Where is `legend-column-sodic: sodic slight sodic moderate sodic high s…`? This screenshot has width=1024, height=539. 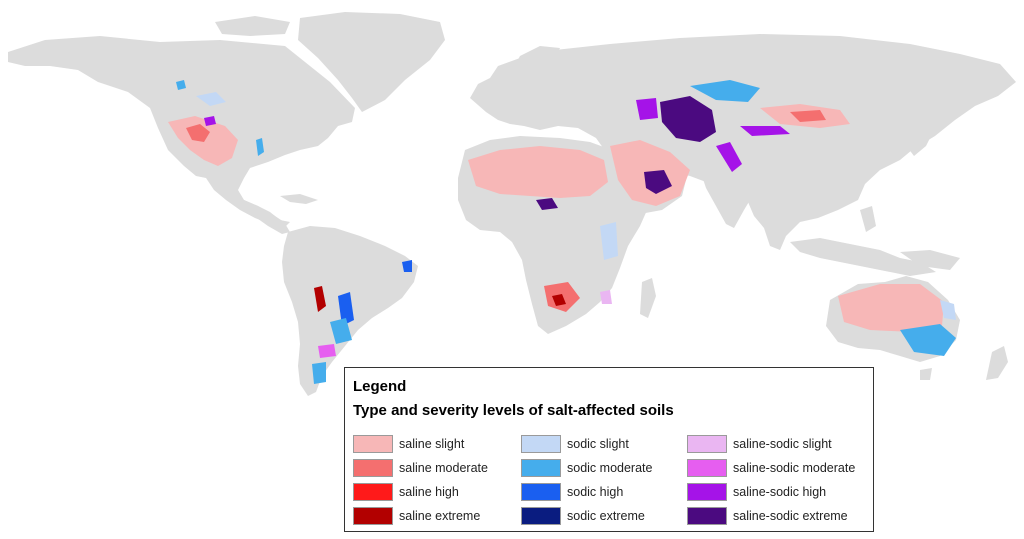
legend-column-sodic: sodic slight sodic moderate sodic high s… is located at coordinates (586, 480).